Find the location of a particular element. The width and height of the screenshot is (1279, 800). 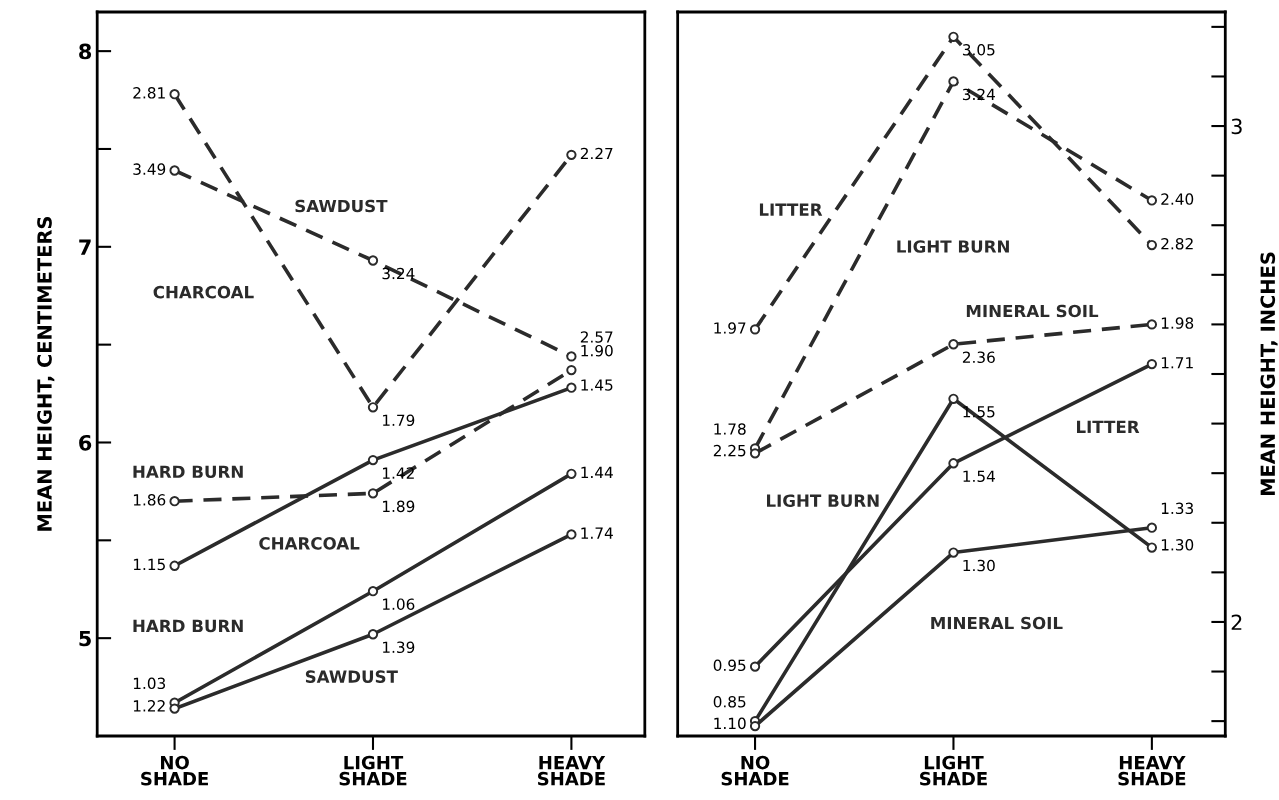

annotation: 1.79 is located at coordinates (399, 420).